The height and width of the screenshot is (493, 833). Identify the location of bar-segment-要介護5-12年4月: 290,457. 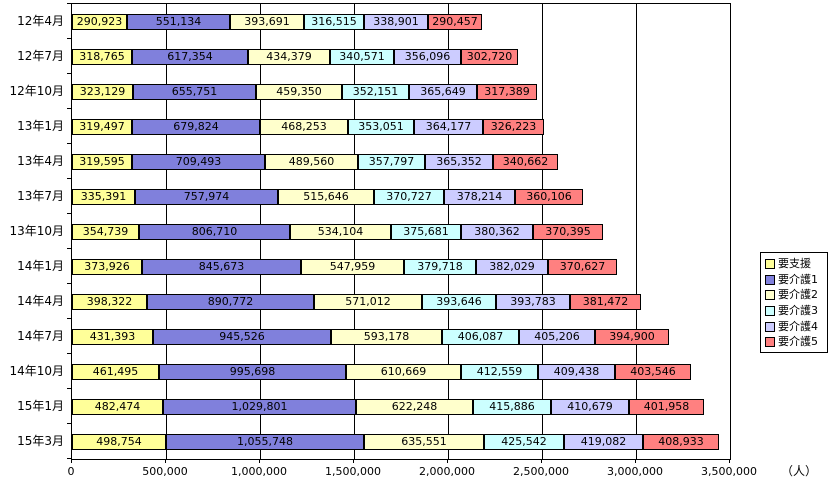
(455, 22).